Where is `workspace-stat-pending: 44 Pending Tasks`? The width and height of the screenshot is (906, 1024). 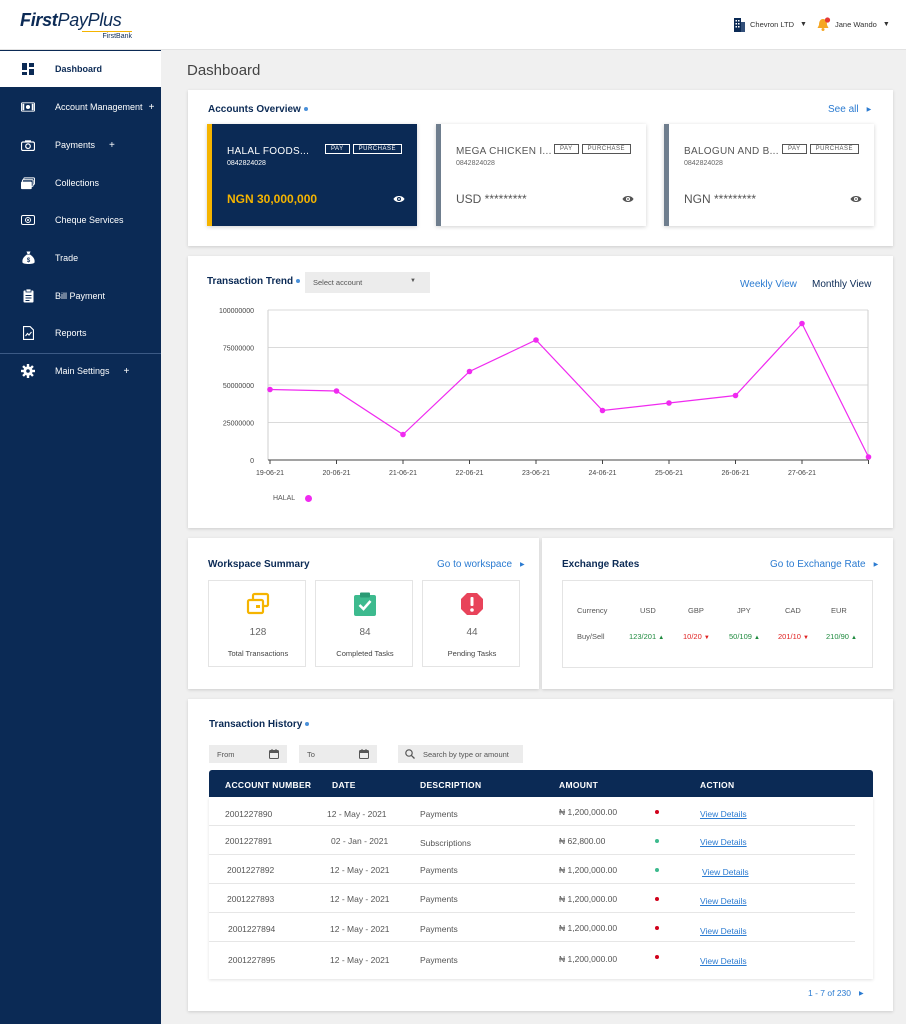 workspace-stat-pending: 44 Pending Tasks is located at coordinates (471, 623).